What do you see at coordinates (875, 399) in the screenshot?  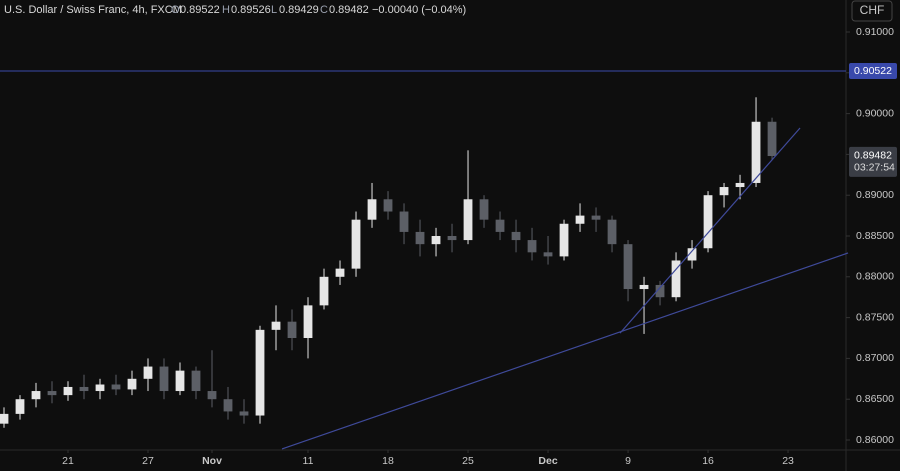 I see `y-tick-label: 0.86500` at bounding box center [875, 399].